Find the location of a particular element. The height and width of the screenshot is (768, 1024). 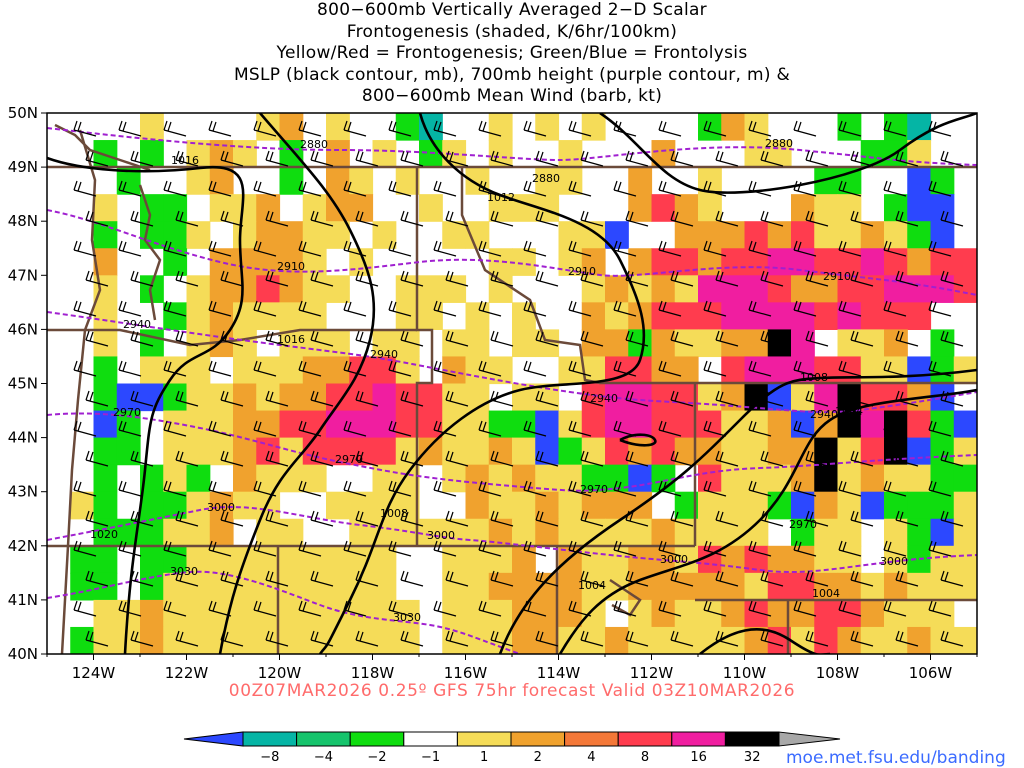

mslp-label: 1008 is located at coordinates (394, 513).